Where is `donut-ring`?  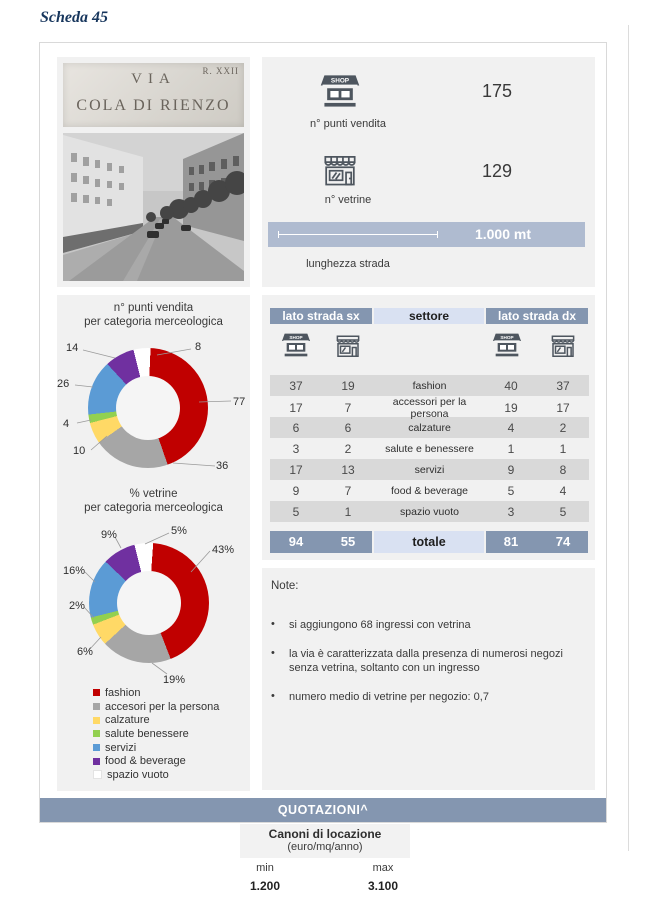
donut-ring is located at coordinates (148, 408).